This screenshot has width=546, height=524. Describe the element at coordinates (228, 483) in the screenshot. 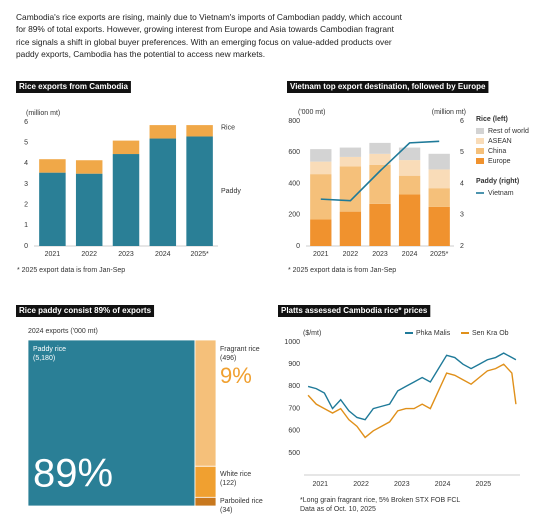

I see `cell-value: (122)` at that location.